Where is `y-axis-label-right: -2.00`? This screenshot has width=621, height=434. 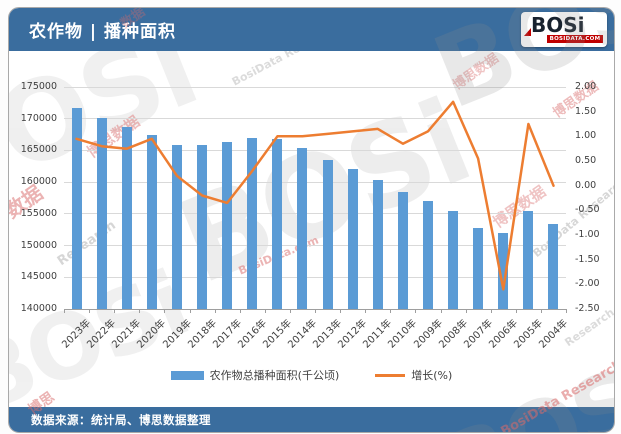 y-axis-label-right: -2.00 is located at coordinates (587, 284).